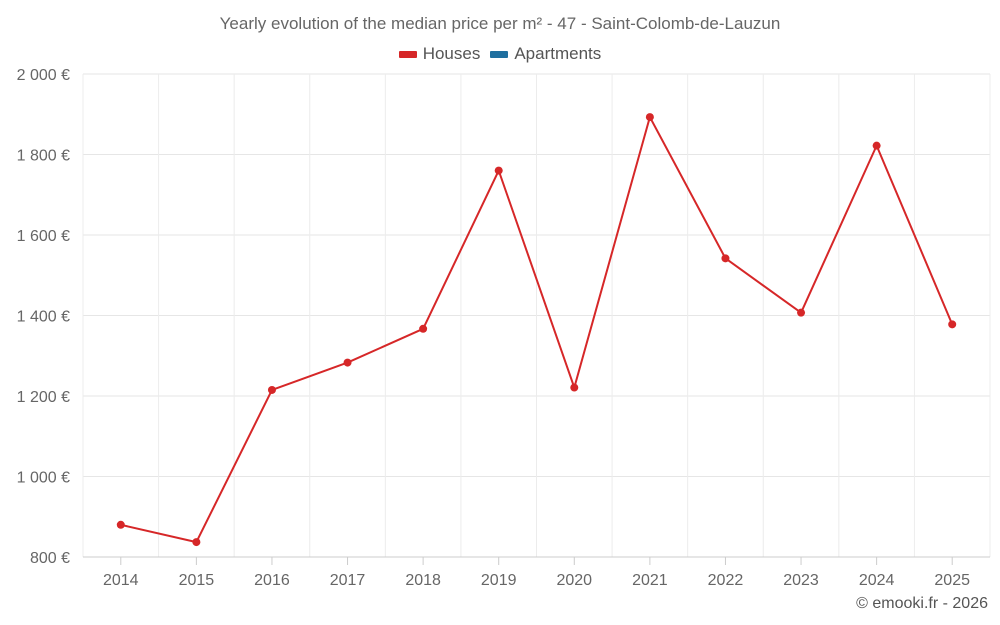  I want to click on y-tick-label: 800 €, so click(50, 558).